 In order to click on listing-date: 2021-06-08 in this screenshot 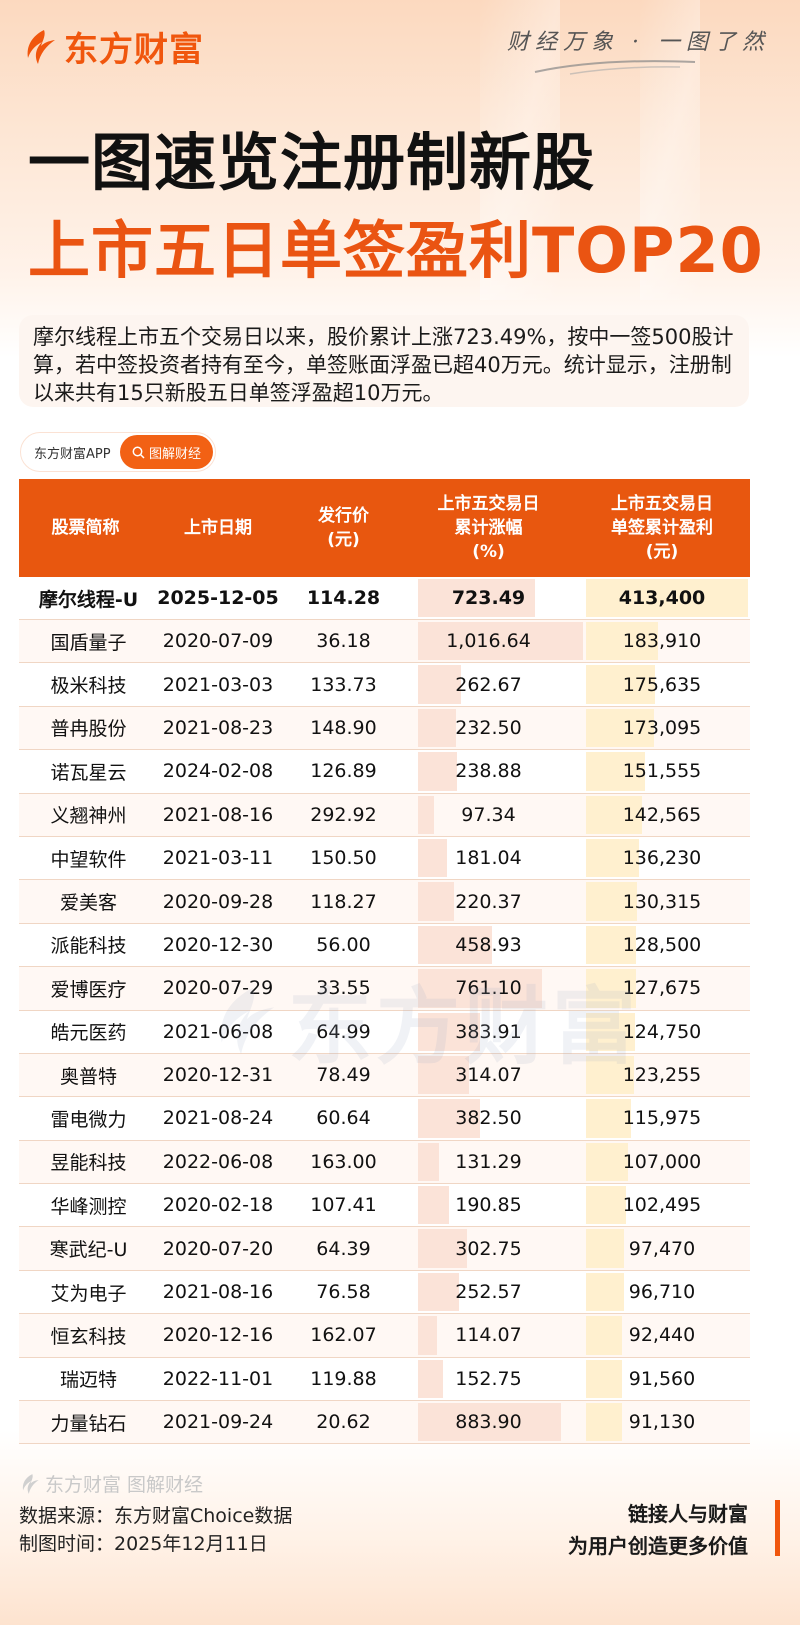, I will do `click(218, 1031)`.